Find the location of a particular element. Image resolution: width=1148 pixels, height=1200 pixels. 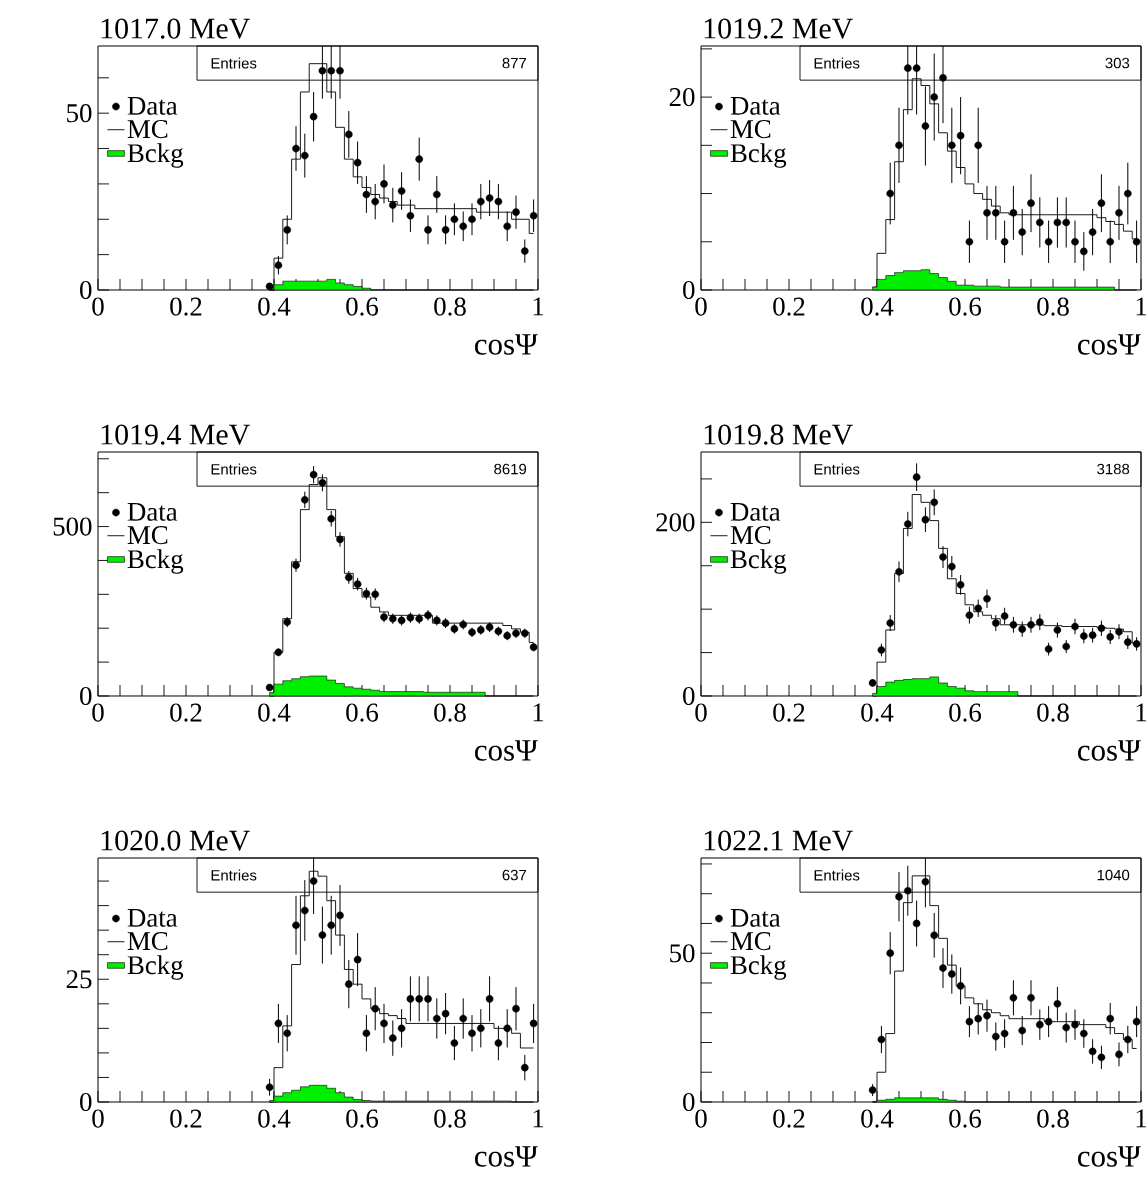

chart-title: 1019.8 MeV is located at coordinates (778, 434).